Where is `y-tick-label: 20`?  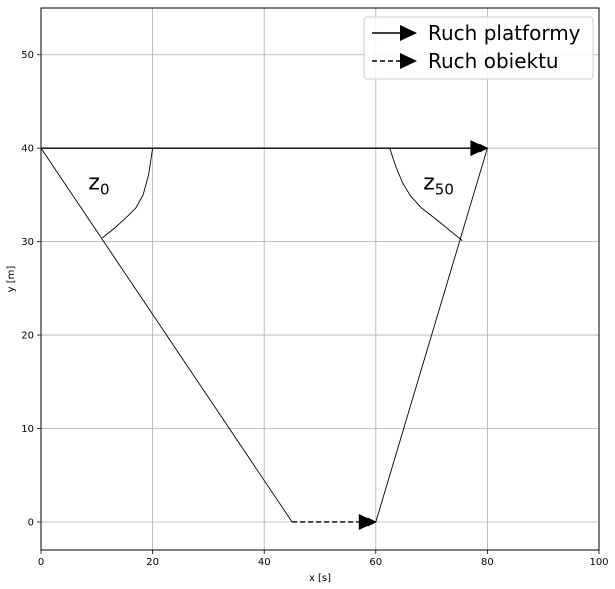
y-tick-label: 20 is located at coordinates (27, 336).